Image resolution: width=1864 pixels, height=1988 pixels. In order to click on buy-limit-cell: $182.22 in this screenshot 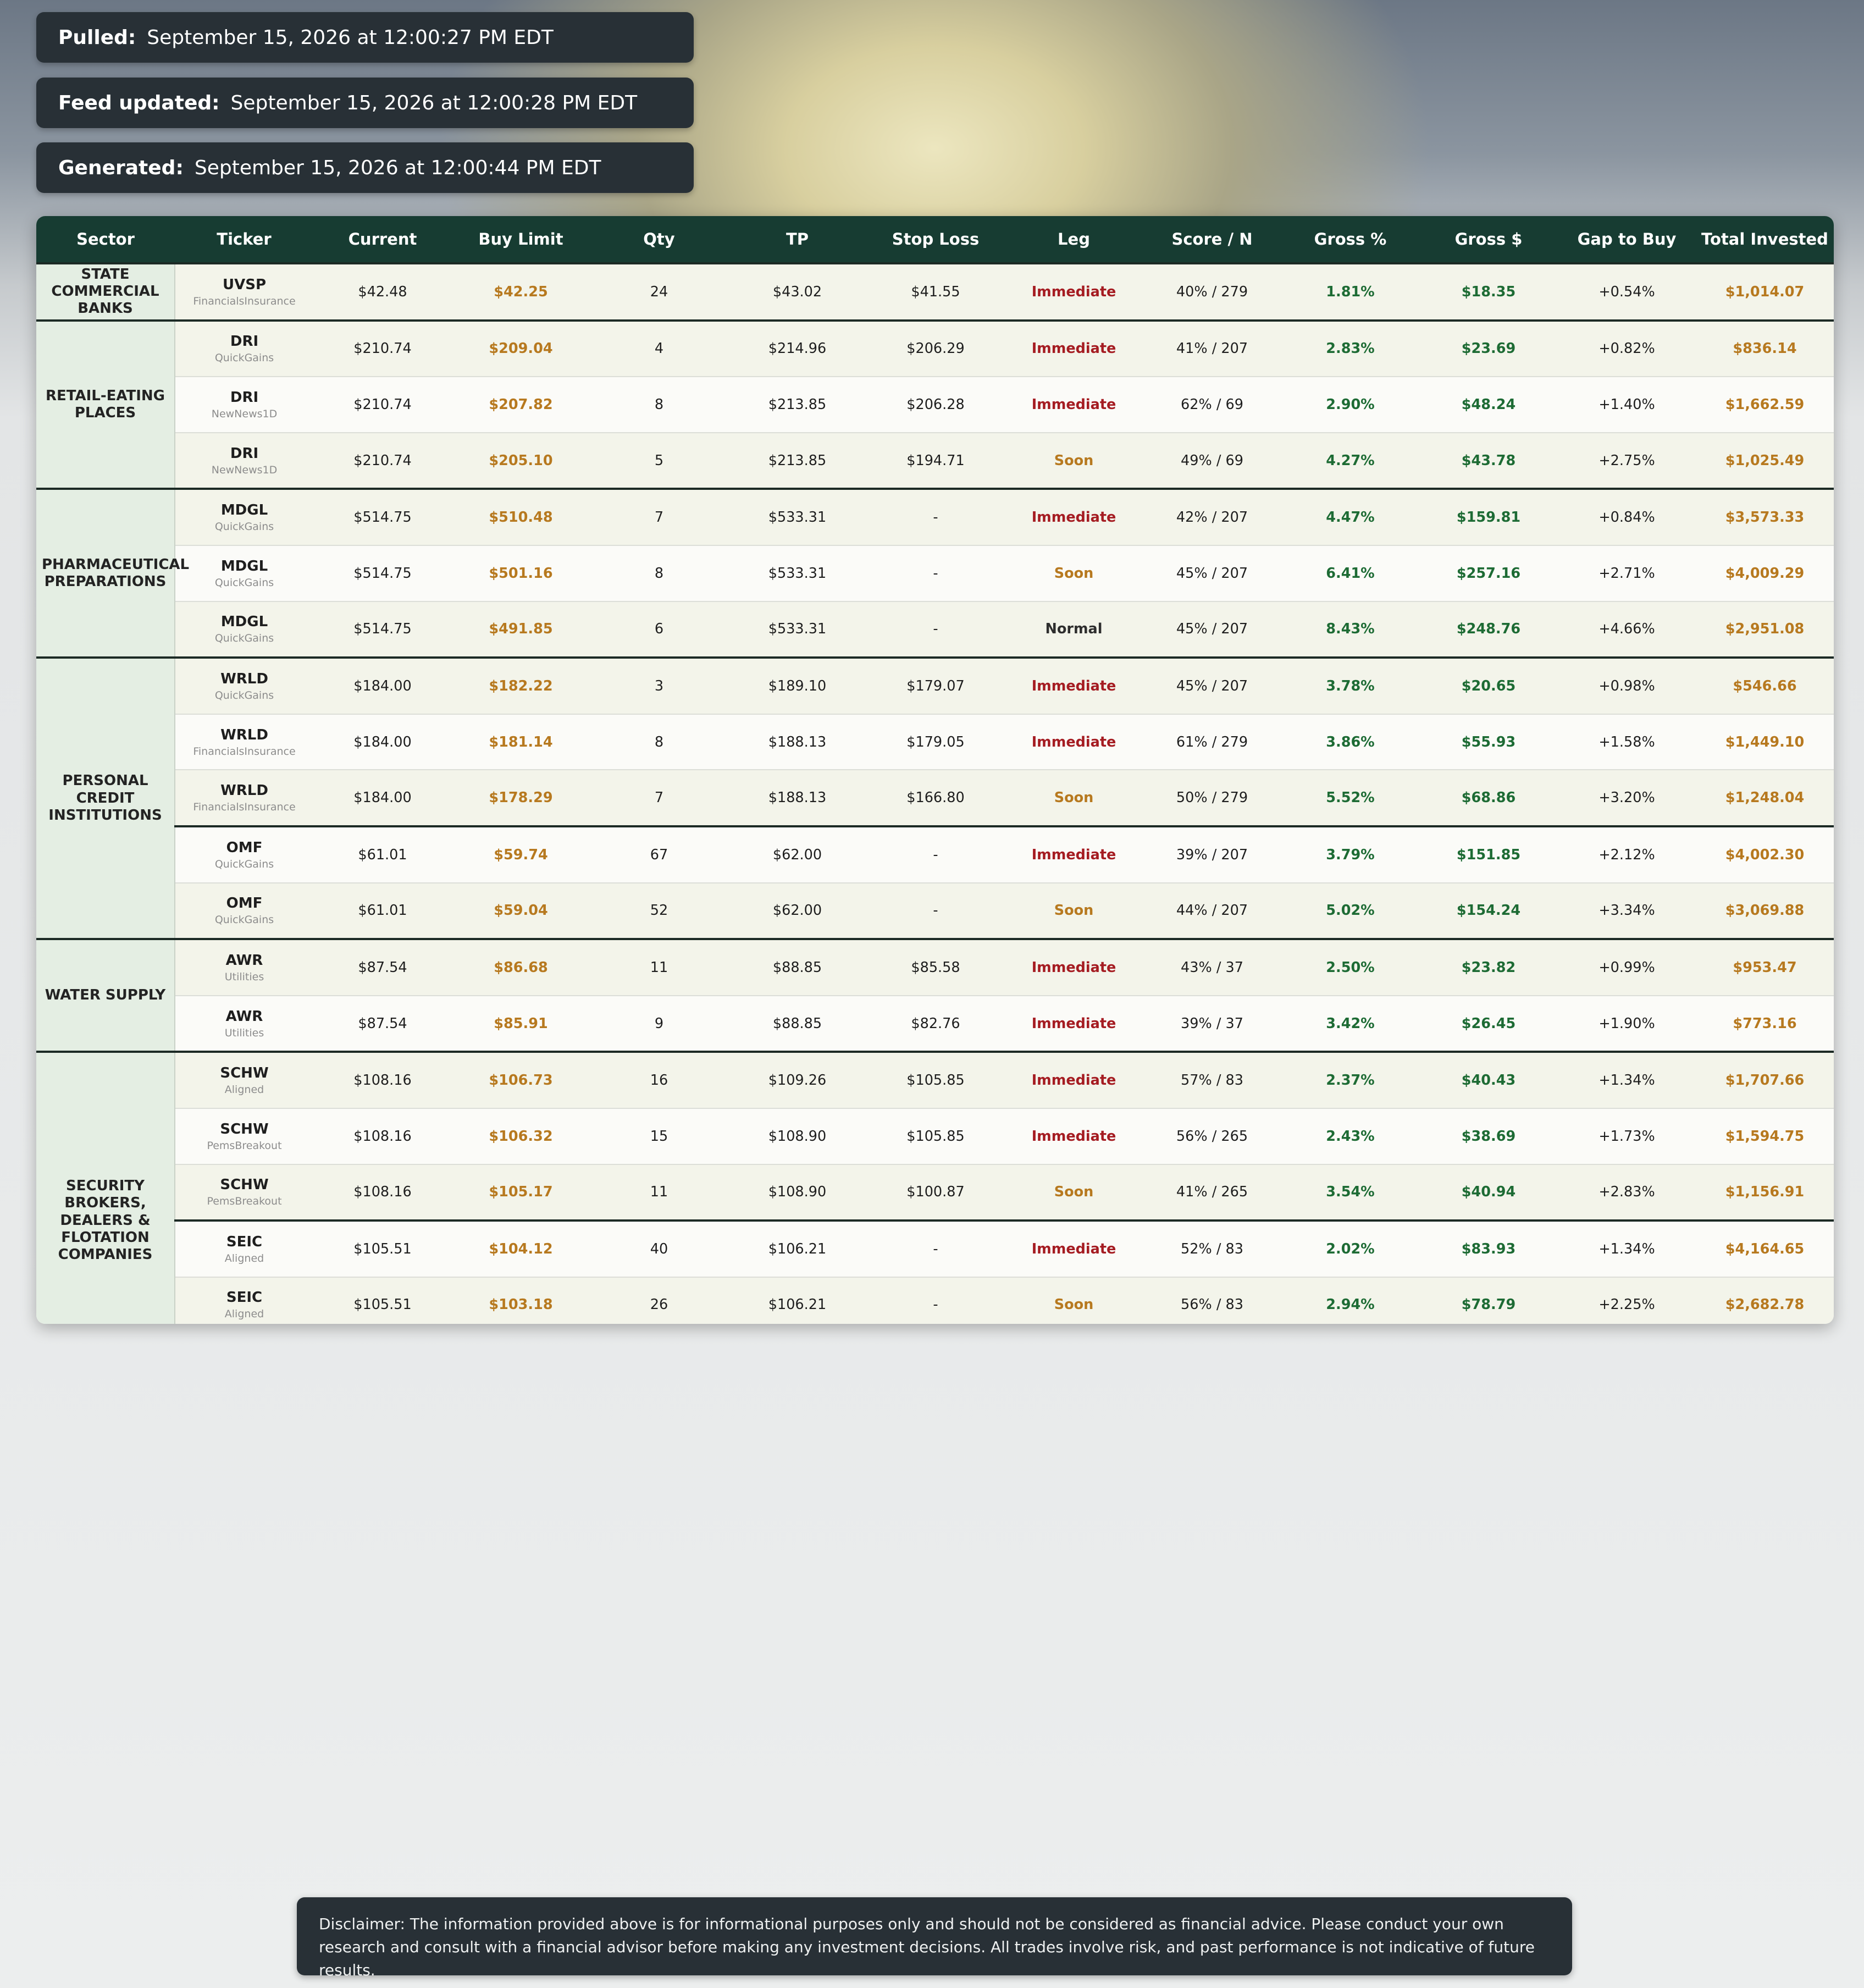, I will do `click(521, 685)`.